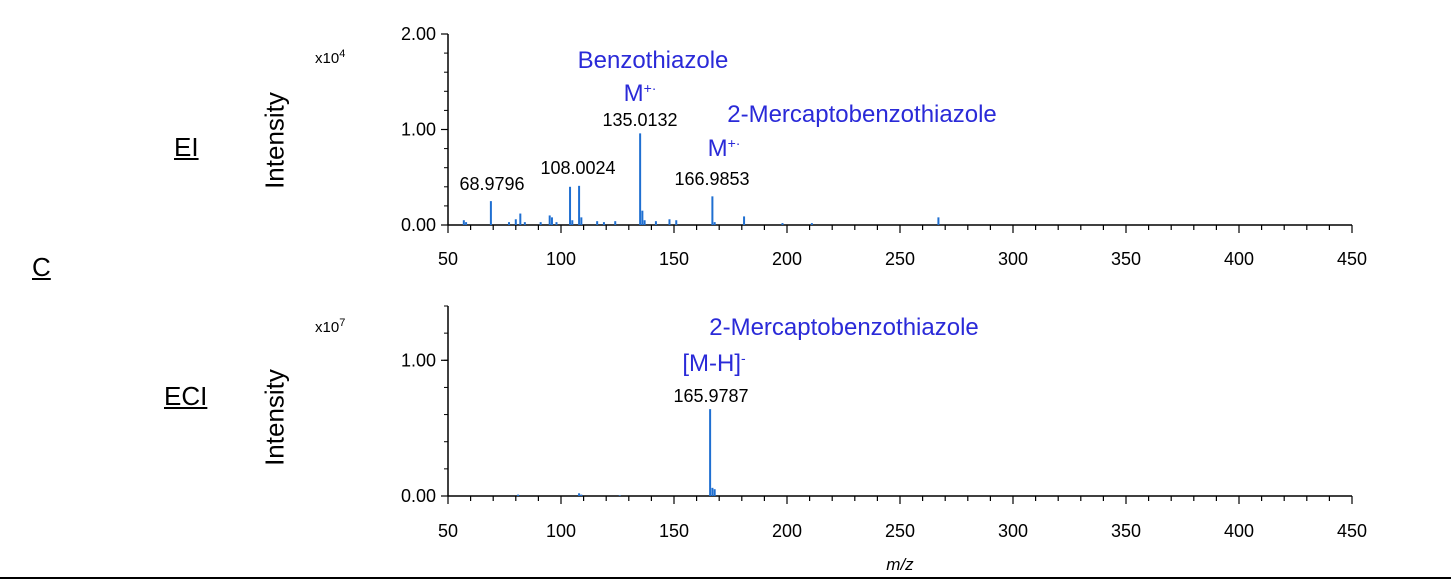 This screenshot has width=1451, height=582. What do you see at coordinates (418, 496) in the screenshot?
I see `eci-y-tick-label: 0.00` at bounding box center [418, 496].